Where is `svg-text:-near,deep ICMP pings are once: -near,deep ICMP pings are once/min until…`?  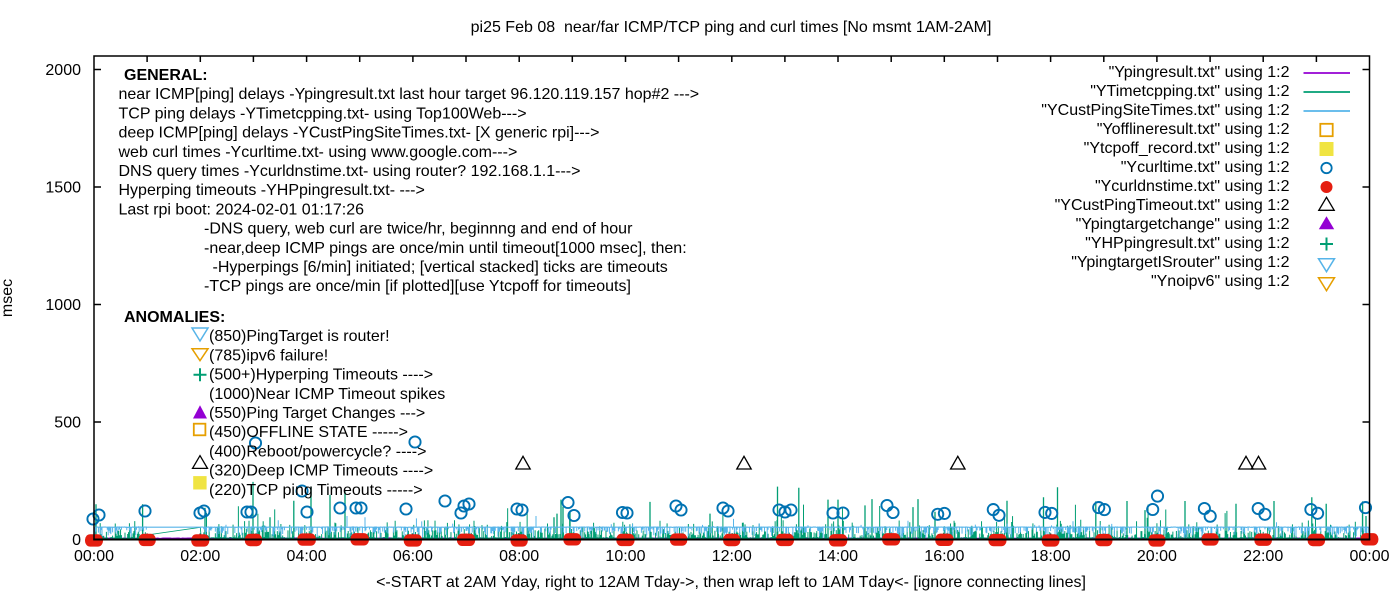 svg-text:-near,deep ICMP pings are once: -near,deep ICMP pings are once/min until… is located at coordinates (445, 248).